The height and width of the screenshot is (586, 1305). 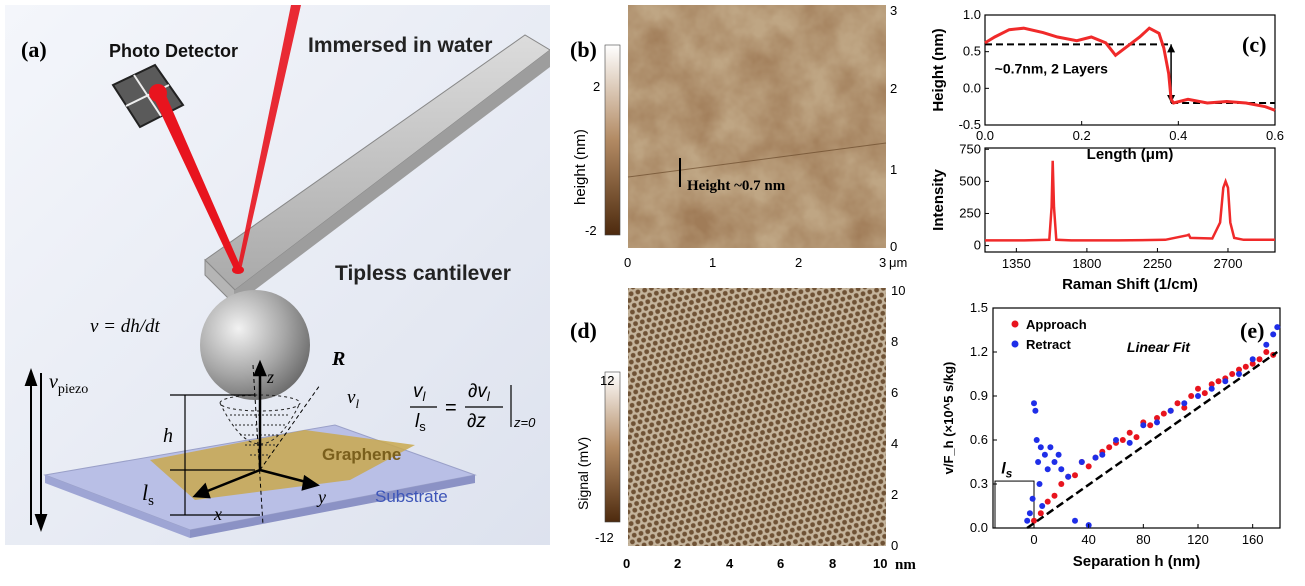 What do you see at coordinates (148, 494) in the screenshot?
I see `ls-label: ls` at bounding box center [148, 494].